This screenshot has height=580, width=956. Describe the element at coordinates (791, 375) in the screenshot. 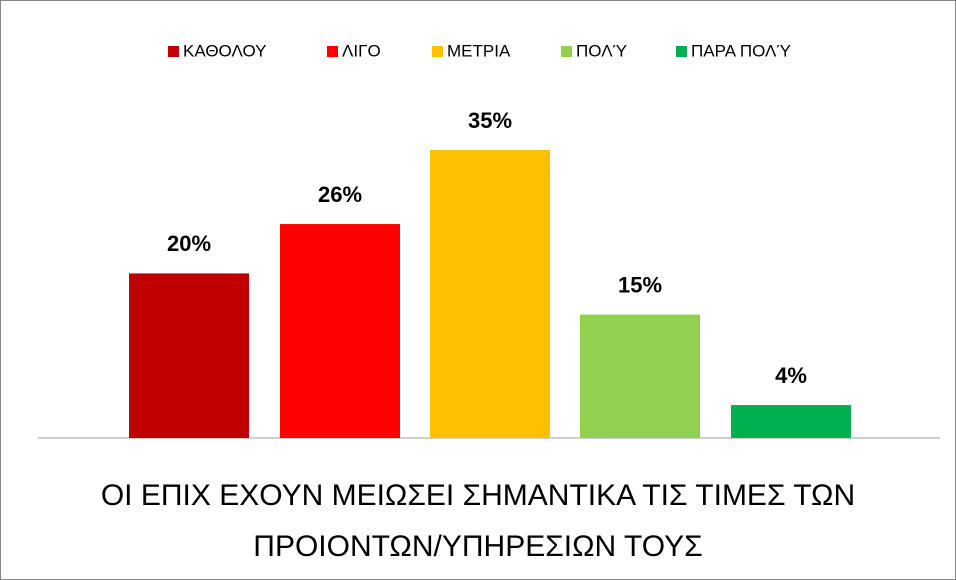

I see `data-label: 4%` at that location.